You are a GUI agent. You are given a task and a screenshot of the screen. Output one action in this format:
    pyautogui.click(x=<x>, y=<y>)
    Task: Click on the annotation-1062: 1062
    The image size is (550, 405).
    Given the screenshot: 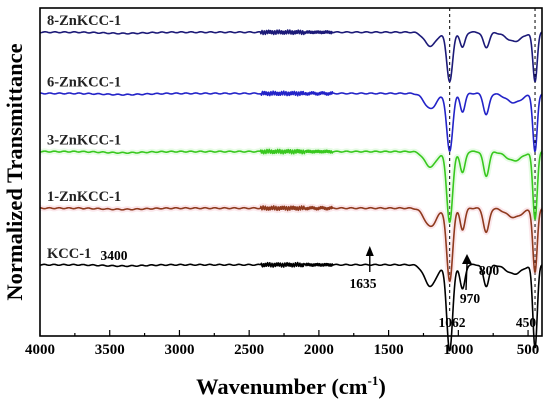 What is the action you would take?
    pyautogui.click(x=452, y=322)
    